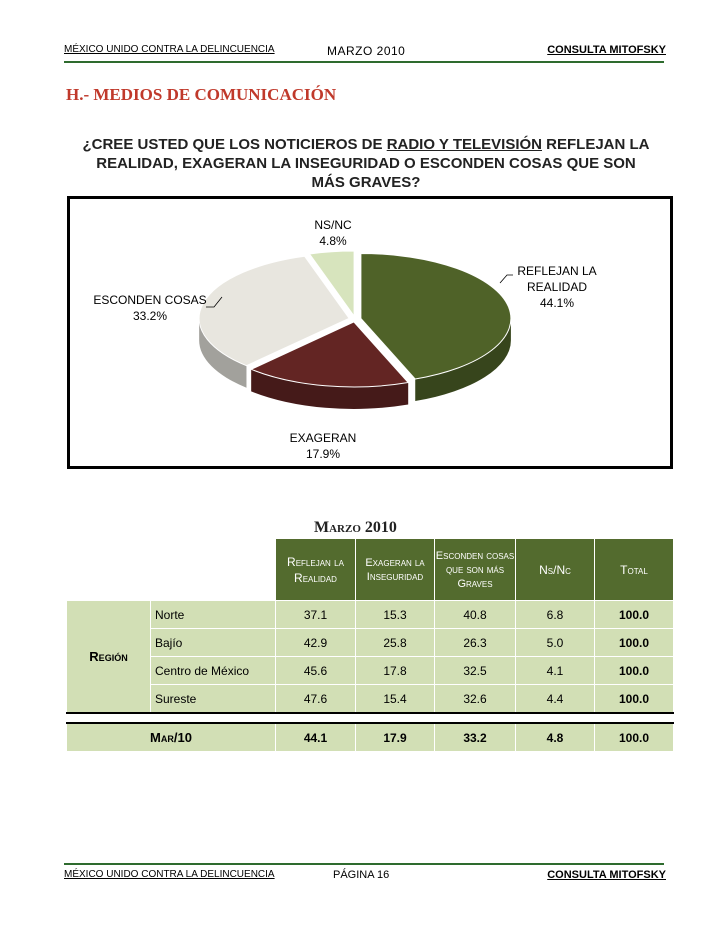 The height and width of the screenshot is (942, 728). What do you see at coordinates (557, 271) in the screenshot?
I see `label-reflejan-line1: REFLEJAN LA` at bounding box center [557, 271].